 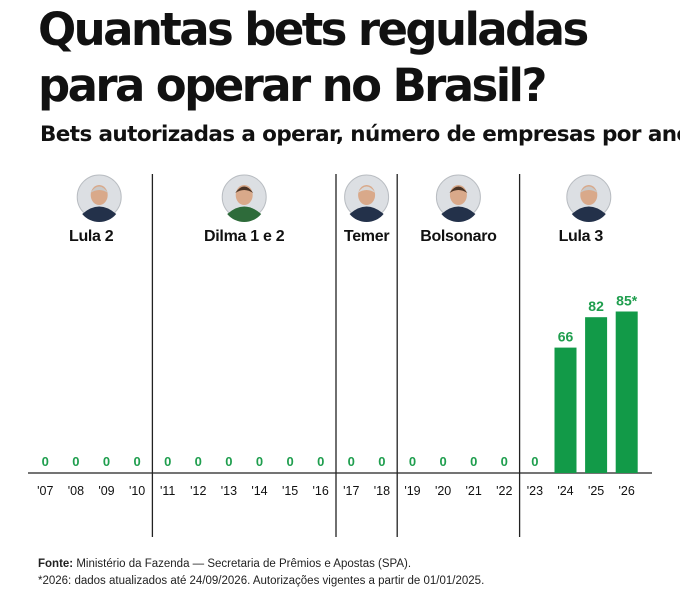 What do you see at coordinates (292, 85) in the screenshot?
I see `title-line-2: para operar no Brasil?` at bounding box center [292, 85].